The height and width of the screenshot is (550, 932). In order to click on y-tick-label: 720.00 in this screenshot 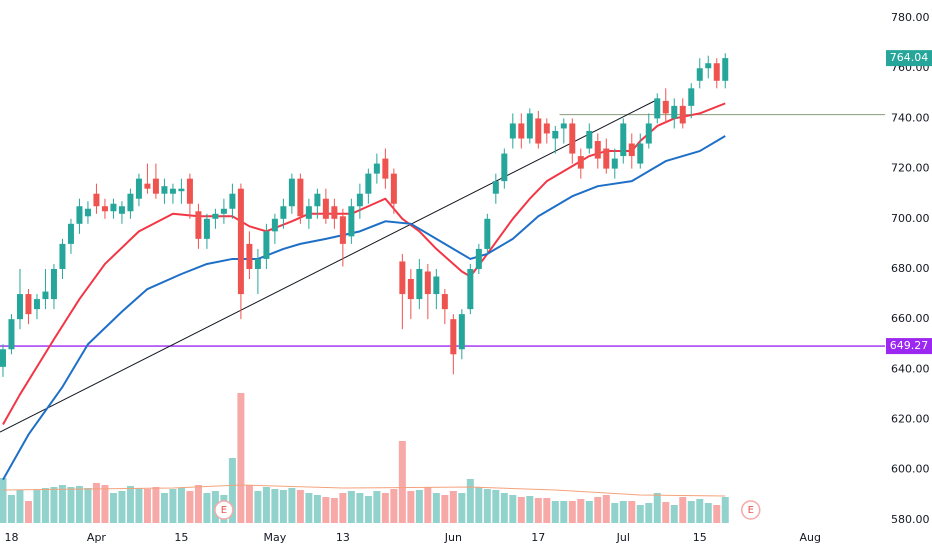, I will do `click(910, 168)`.